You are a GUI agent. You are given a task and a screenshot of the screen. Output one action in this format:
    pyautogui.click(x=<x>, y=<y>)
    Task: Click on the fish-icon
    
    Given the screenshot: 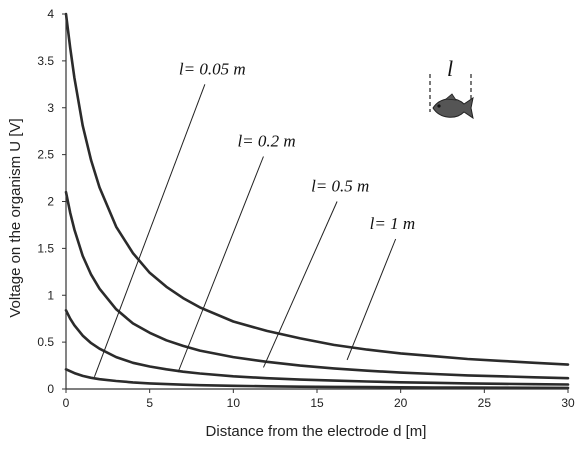 What is the action you would take?
    pyautogui.click(x=453, y=106)
    